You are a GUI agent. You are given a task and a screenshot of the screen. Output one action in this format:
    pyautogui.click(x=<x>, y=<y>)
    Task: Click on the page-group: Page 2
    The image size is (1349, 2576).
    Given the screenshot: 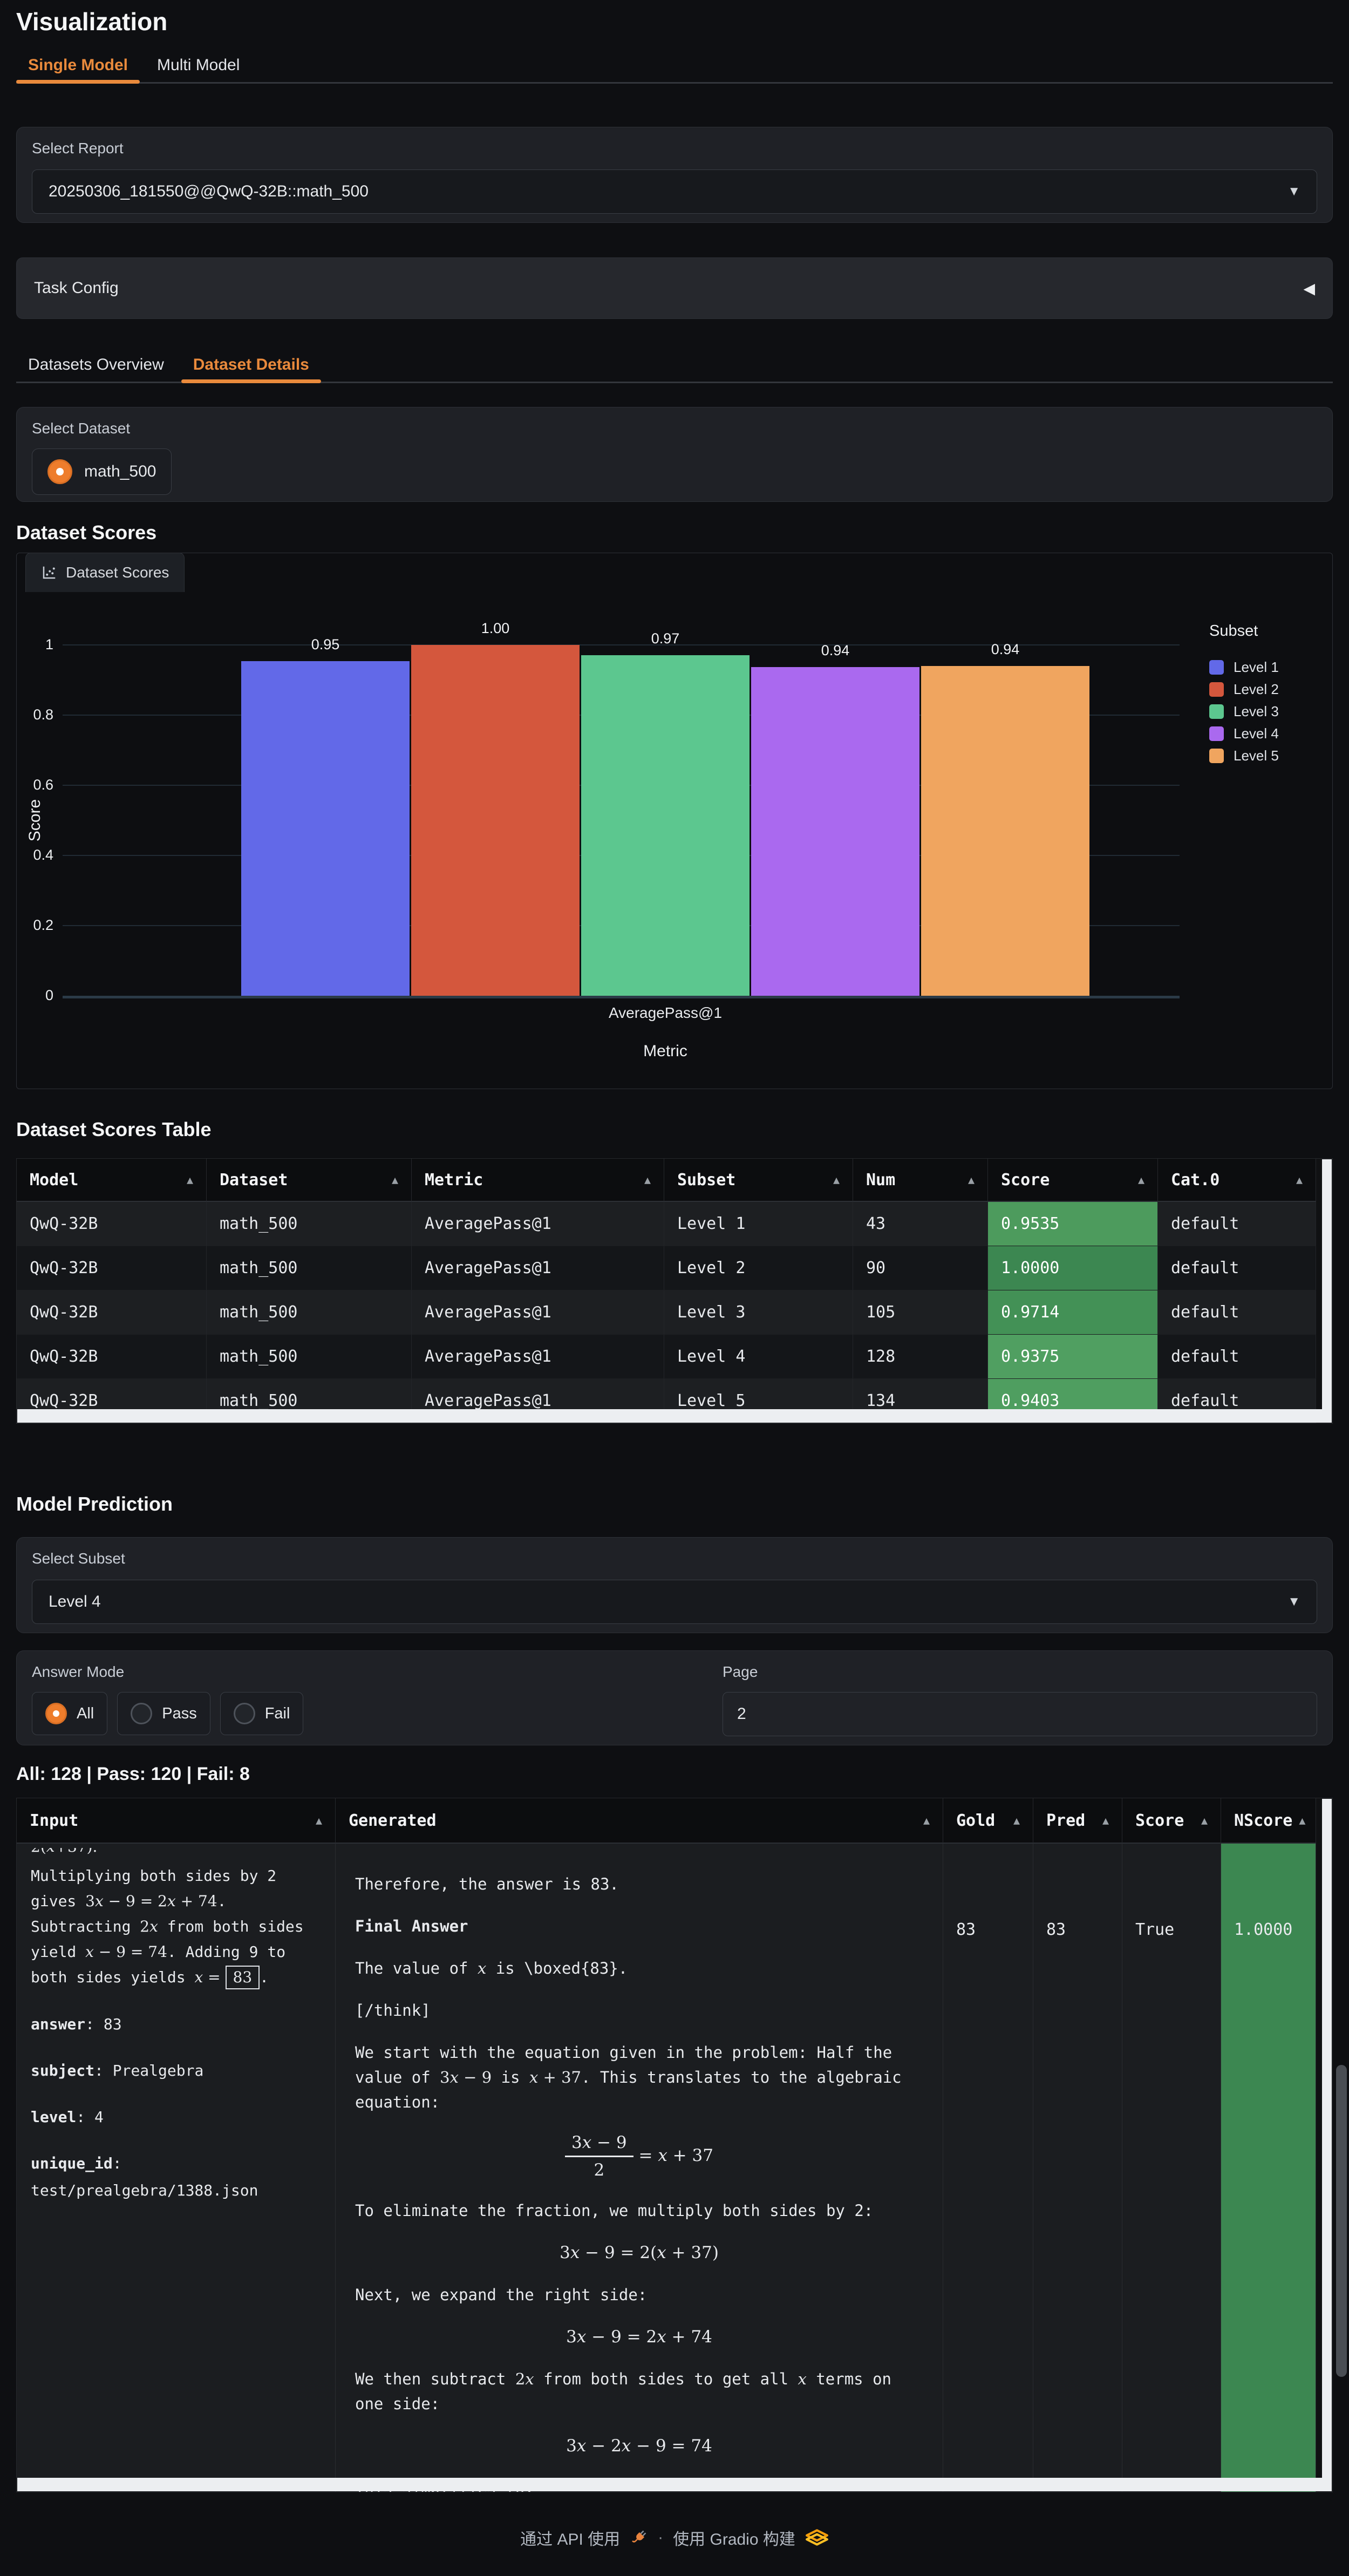 What is the action you would take?
    pyautogui.click(x=1020, y=1699)
    